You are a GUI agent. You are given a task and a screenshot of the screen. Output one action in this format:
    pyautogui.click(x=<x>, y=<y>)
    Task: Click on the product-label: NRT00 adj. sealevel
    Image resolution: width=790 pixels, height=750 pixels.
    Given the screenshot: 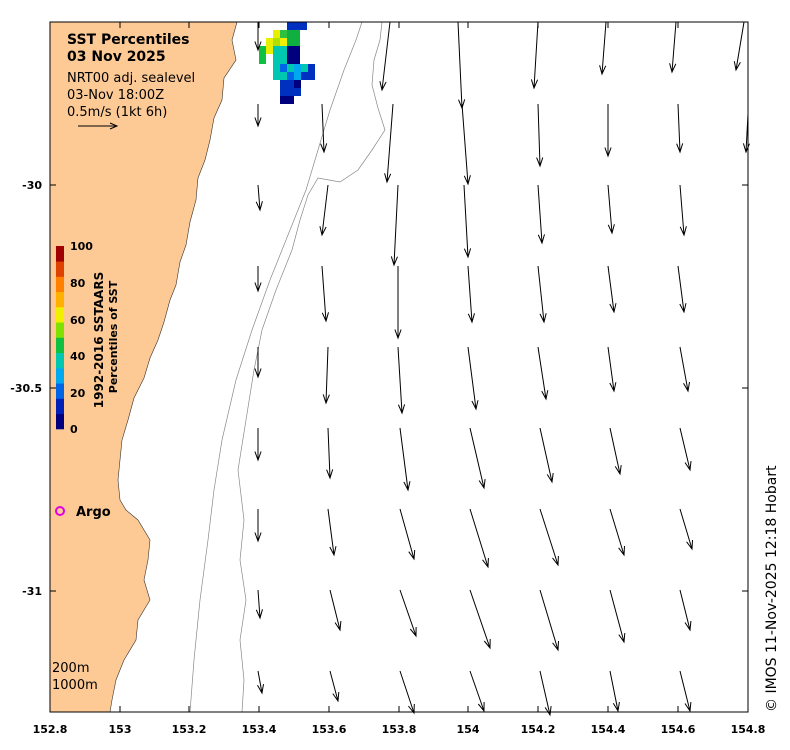 What is the action you would take?
    pyautogui.click(x=131, y=78)
    